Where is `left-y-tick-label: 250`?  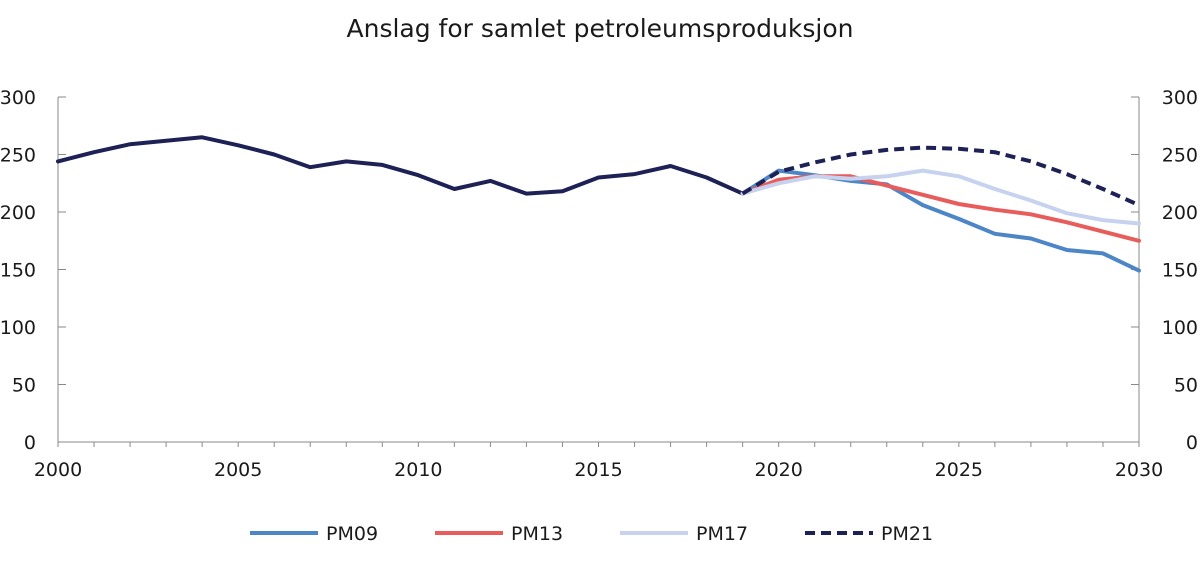 left-y-tick-label: 250 is located at coordinates (18, 156).